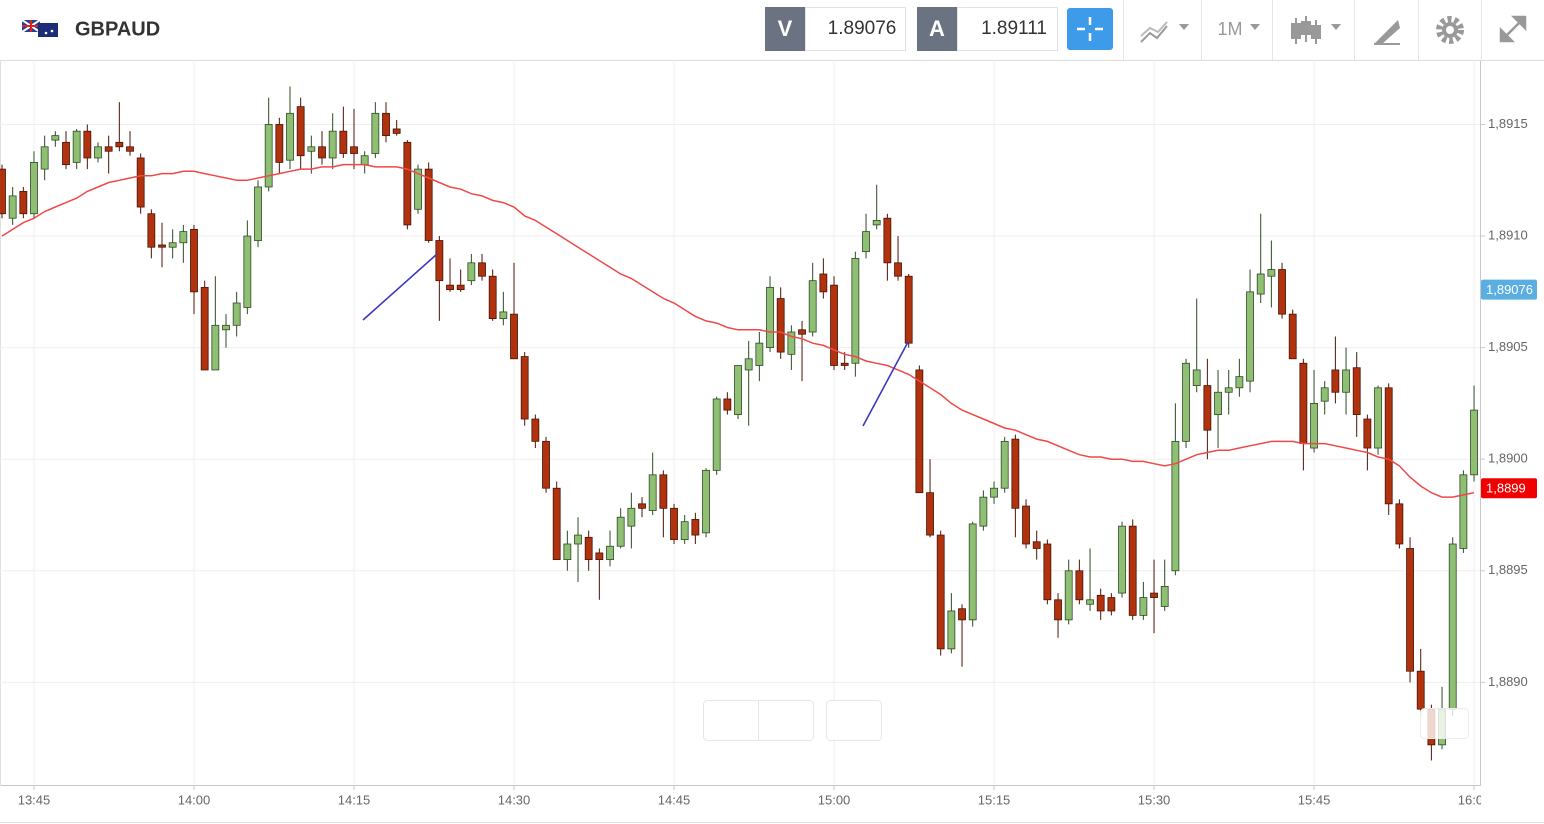 This screenshot has height=824, width=1544. What do you see at coordinates (1154, 799) in the screenshot?
I see `x-tick-label: 15:30` at bounding box center [1154, 799].